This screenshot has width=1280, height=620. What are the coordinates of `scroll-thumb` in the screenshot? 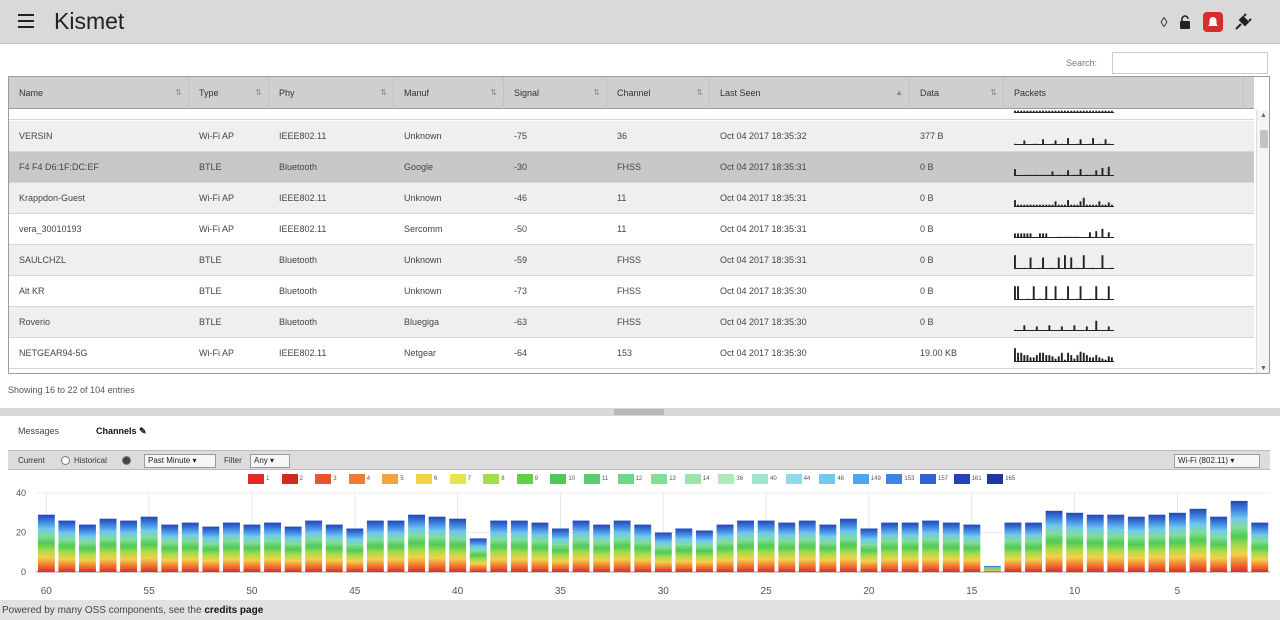 It's located at (1264, 139).